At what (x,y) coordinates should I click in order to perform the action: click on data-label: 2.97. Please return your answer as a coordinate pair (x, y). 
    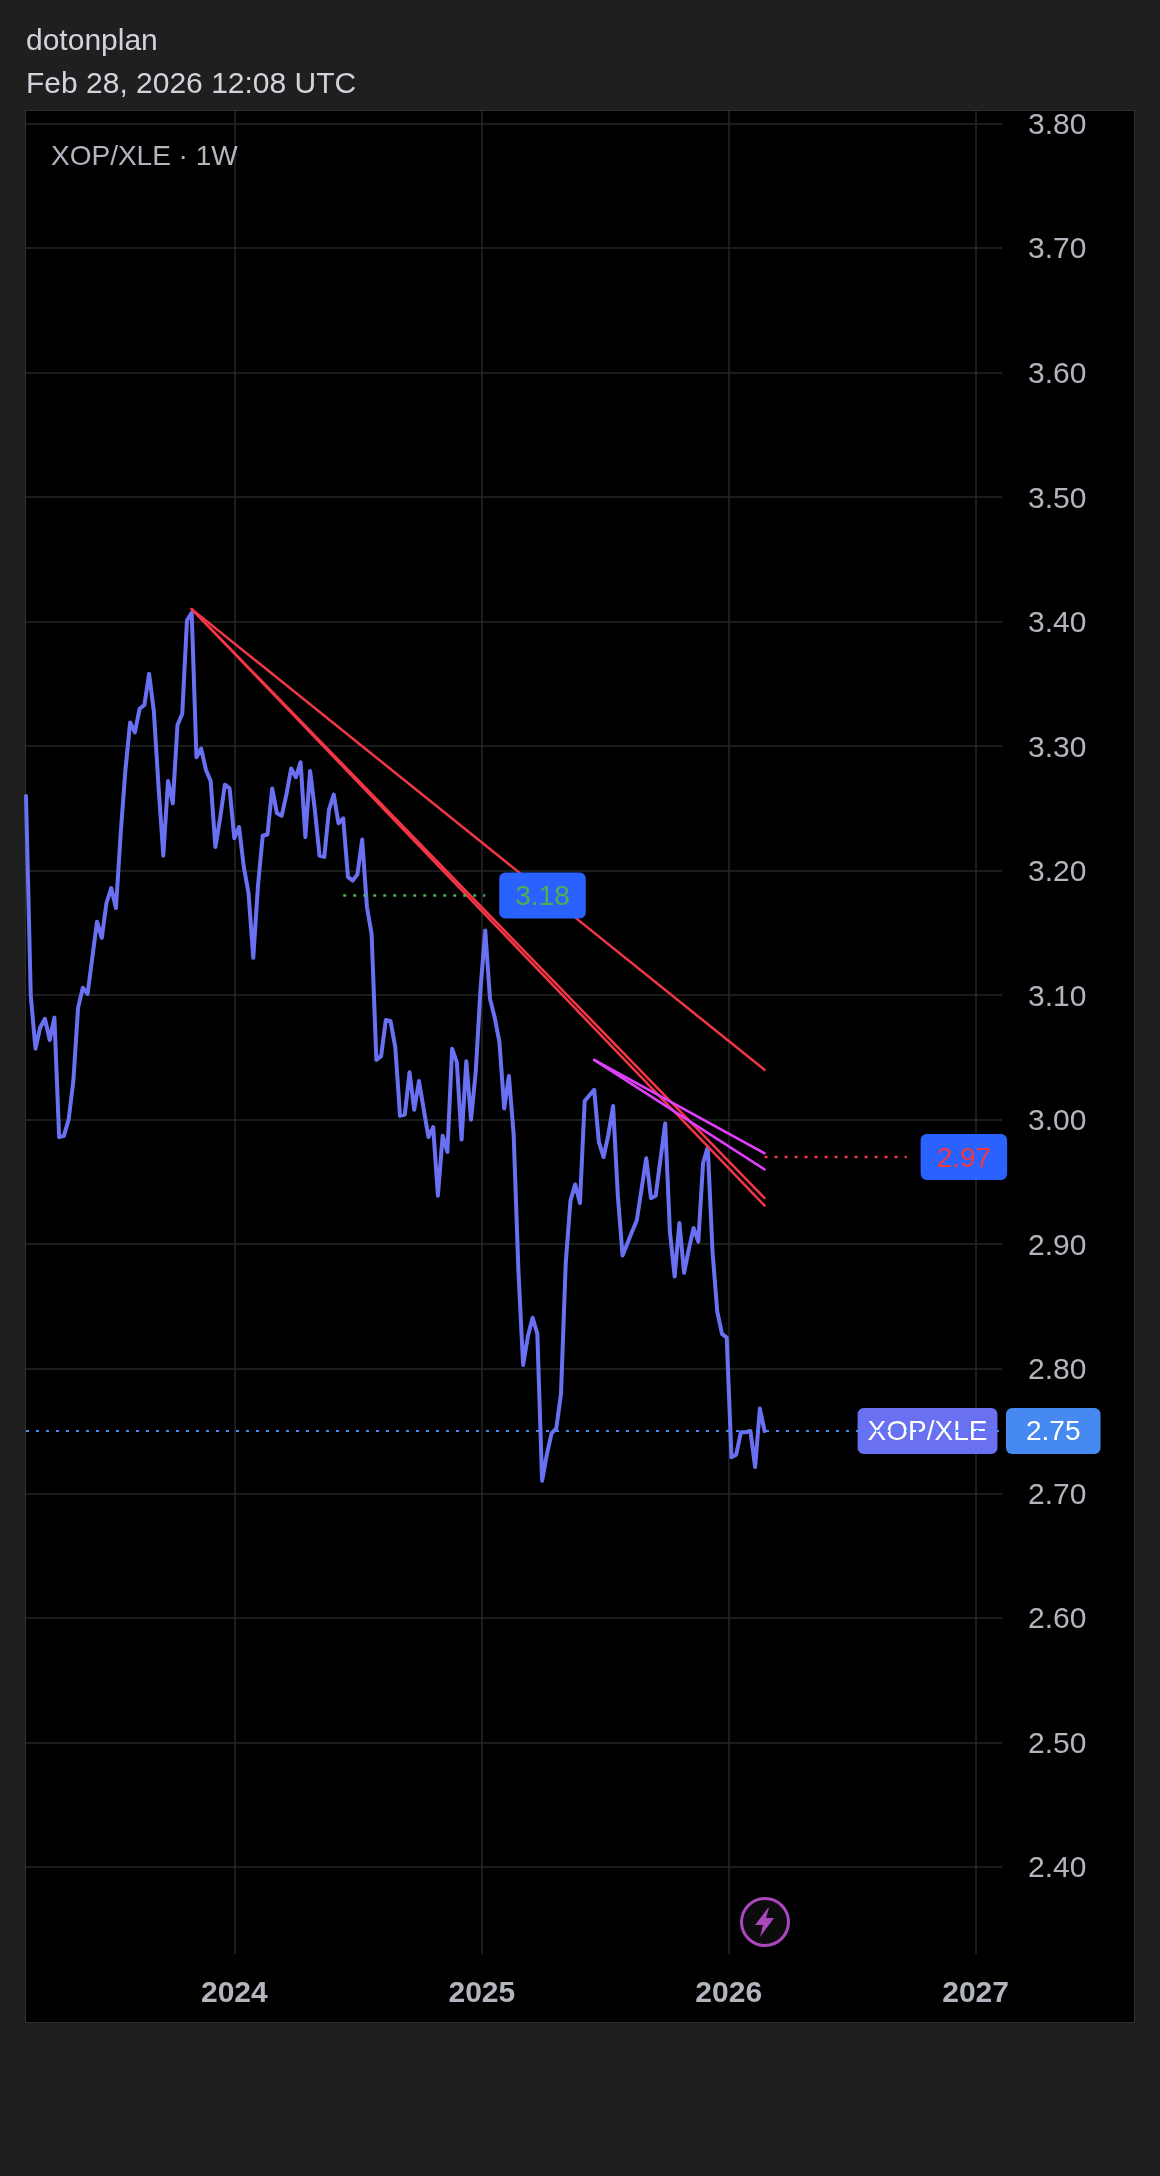
    Looking at the image, I should click on (964, 1157).